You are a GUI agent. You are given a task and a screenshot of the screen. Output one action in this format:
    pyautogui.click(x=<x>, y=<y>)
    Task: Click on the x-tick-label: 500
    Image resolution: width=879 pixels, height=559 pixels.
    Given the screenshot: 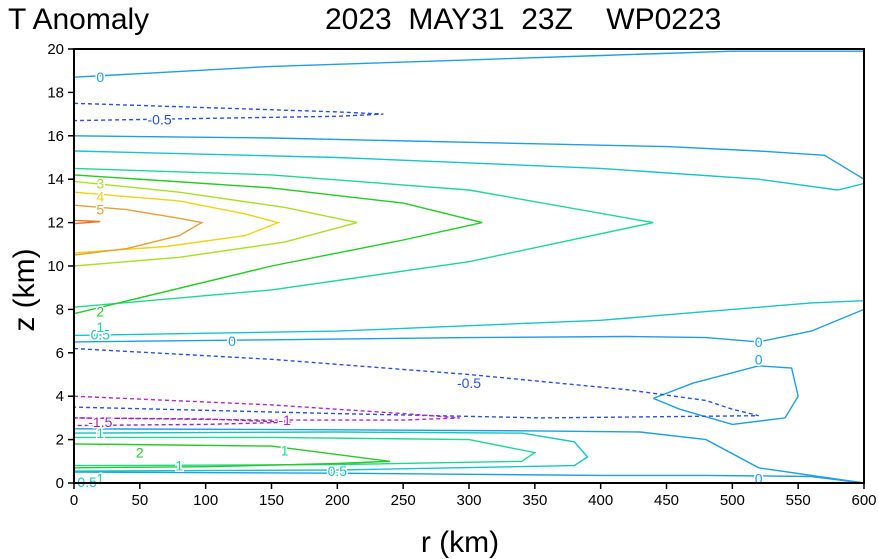 What is the action you would take?
    pyautogui.click(x=732, y=500)
    